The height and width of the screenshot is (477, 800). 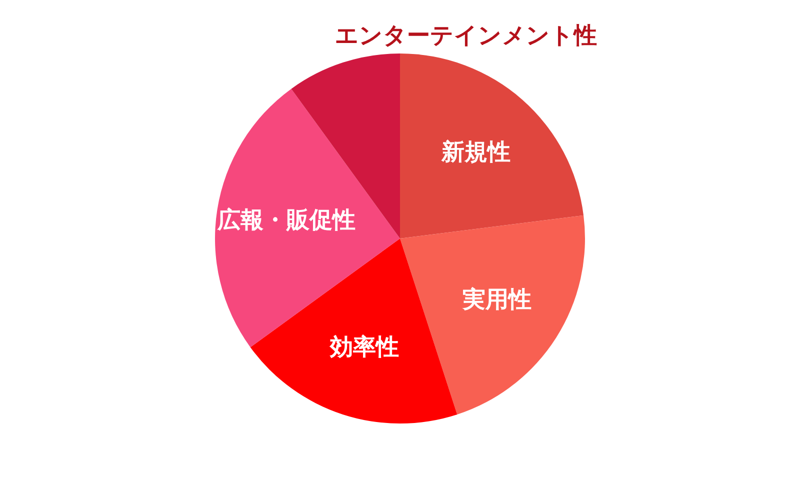 What do you see at coordinates (286, 220) in the screenshot?
I see `slice-label: 広報・販促性` at bounding box center [286, 220].